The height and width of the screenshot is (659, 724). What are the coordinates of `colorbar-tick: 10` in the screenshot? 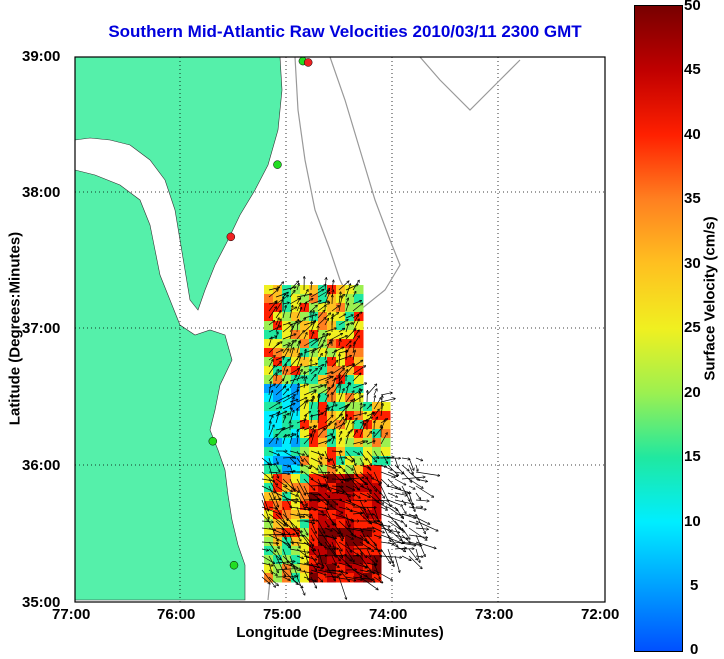 It's located at (692, 521).